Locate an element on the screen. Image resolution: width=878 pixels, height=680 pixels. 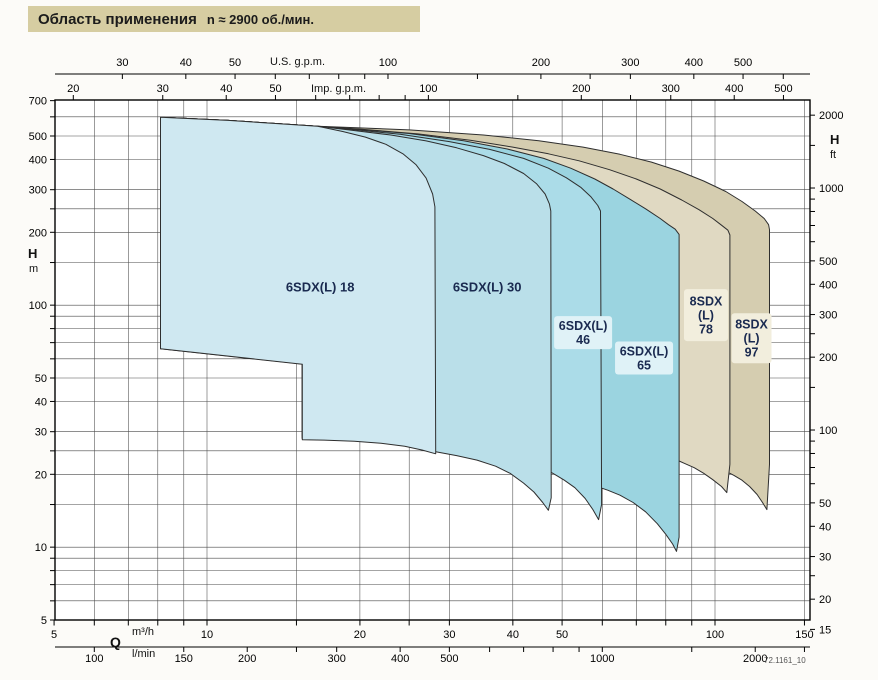
region-label-8sdx-97: 8SDX is located at coordinates (751, 325).